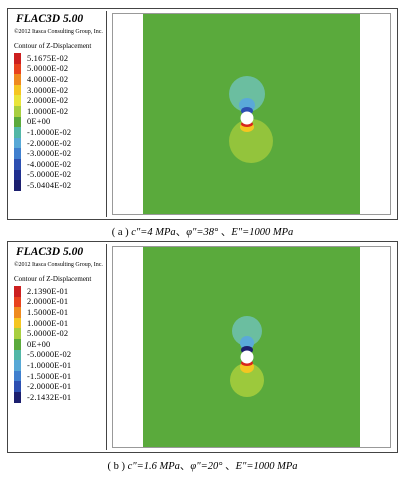  What do you see at coordinates (206, 466) in the screenshot?
I see `caption-friction-angle: φ"=20°` at bounding box center [206, 466].